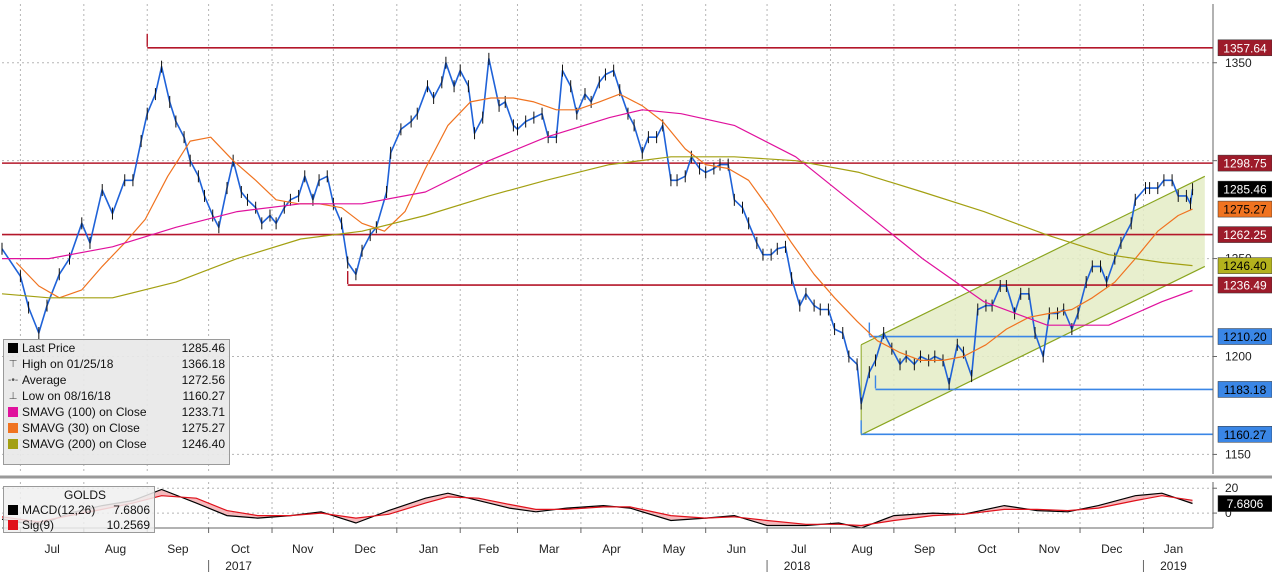 The height and width of the screenshot is (572, 1272). What do you see at coordinates (1033, 260) in the screenshot?
I see `channel-upper-line` at bounding box center [1033, 260].